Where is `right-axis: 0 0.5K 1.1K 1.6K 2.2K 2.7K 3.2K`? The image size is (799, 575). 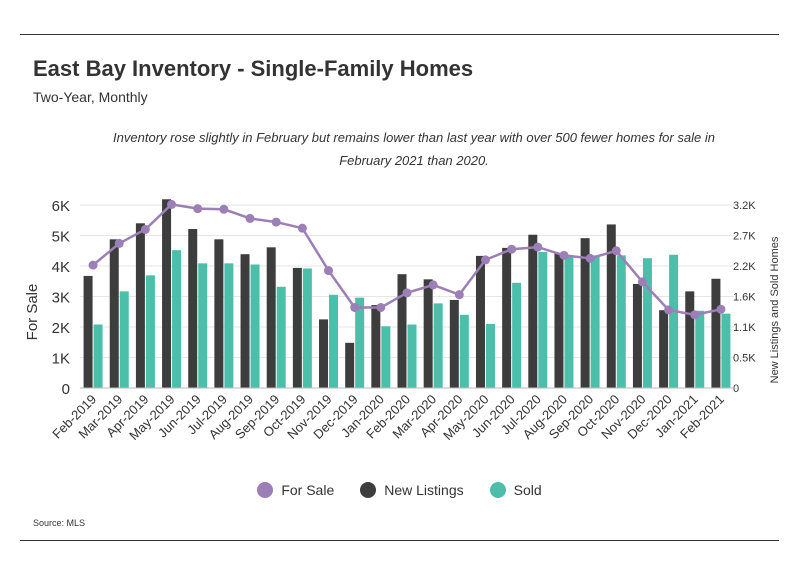
right-axis: 0 0.5K 1.1K 1.6K 2.2K 2.7K 3.2K is located at coordinates (744, 297).